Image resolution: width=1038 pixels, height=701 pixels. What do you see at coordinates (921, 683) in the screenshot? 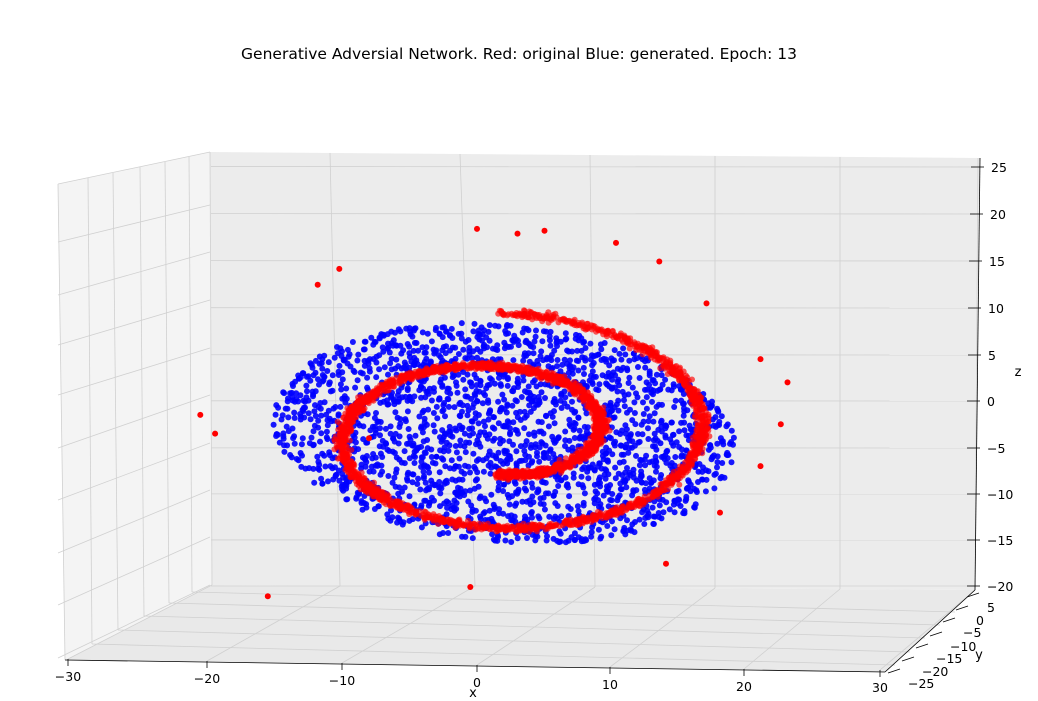
I see `y-tick-label: −25` at bounding box center [921, 683].